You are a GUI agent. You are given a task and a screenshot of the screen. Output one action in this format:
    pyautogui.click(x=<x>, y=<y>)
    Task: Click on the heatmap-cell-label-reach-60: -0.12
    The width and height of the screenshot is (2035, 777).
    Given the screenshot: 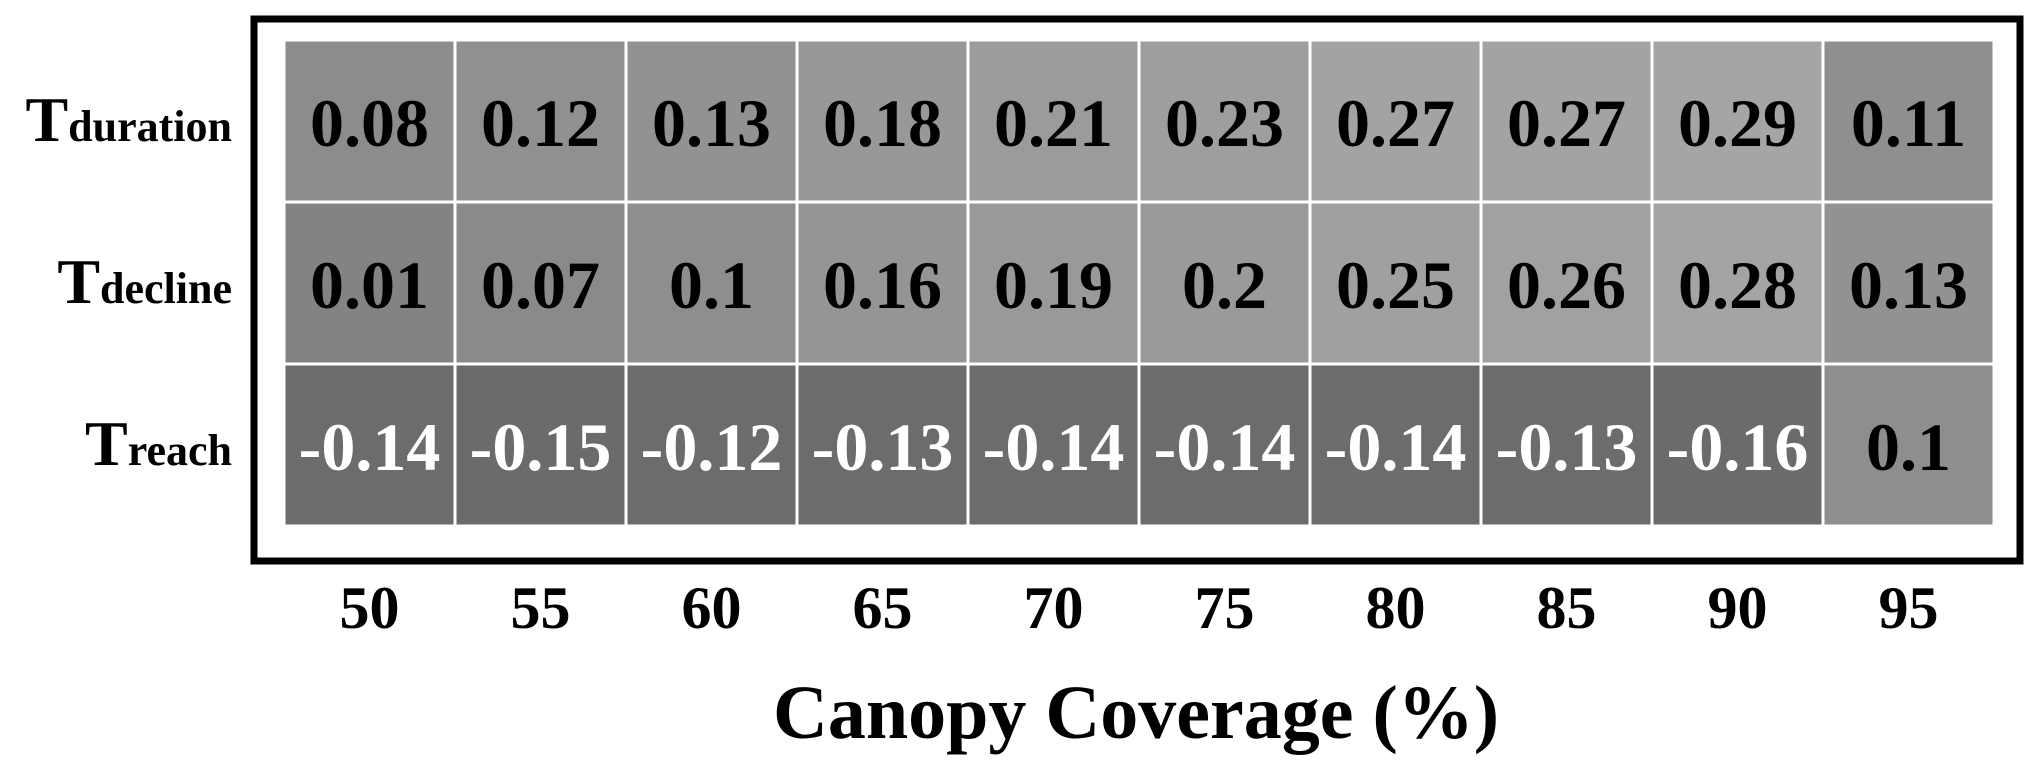 What is the action you would take?
    pyautogui.click(x=712, y=447)
    